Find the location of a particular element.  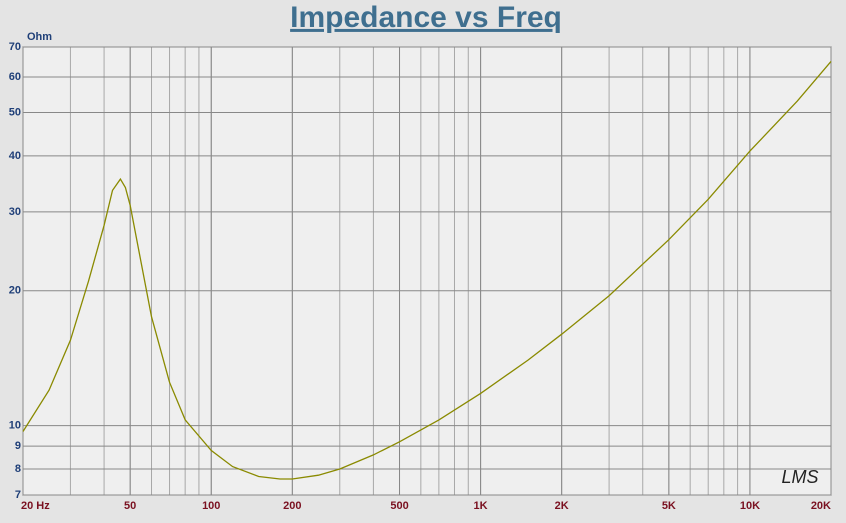

chart-title: Impedance vs Freq is located at coordinates (426, 17).